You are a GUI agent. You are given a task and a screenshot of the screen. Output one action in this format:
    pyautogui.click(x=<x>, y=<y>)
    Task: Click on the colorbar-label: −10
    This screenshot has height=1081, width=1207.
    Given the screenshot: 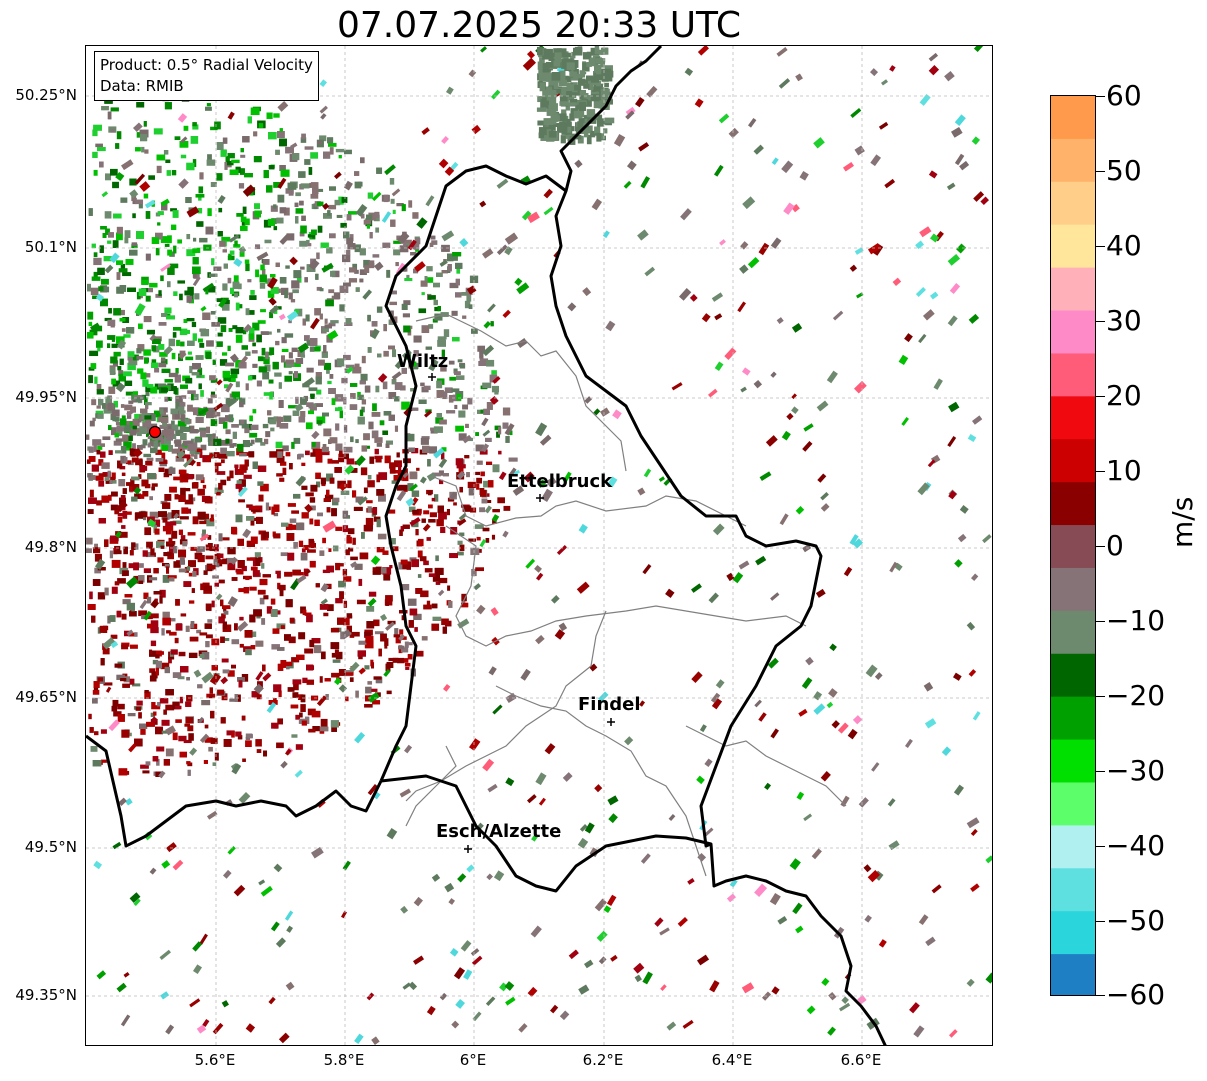 What is the action you would take?
    pyautogui.click(x=1136, y=620)
    